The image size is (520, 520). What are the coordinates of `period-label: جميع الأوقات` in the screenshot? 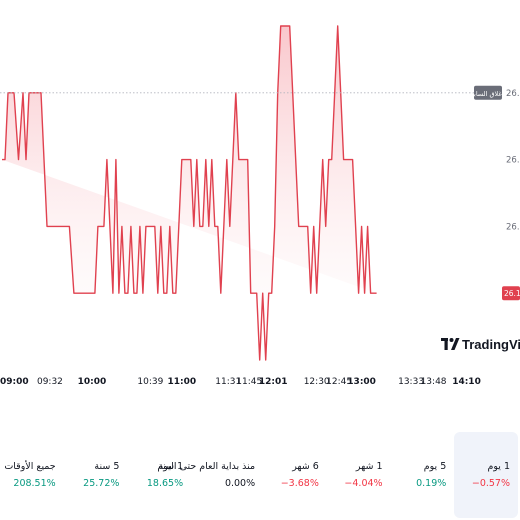 It's located at (30, 466).